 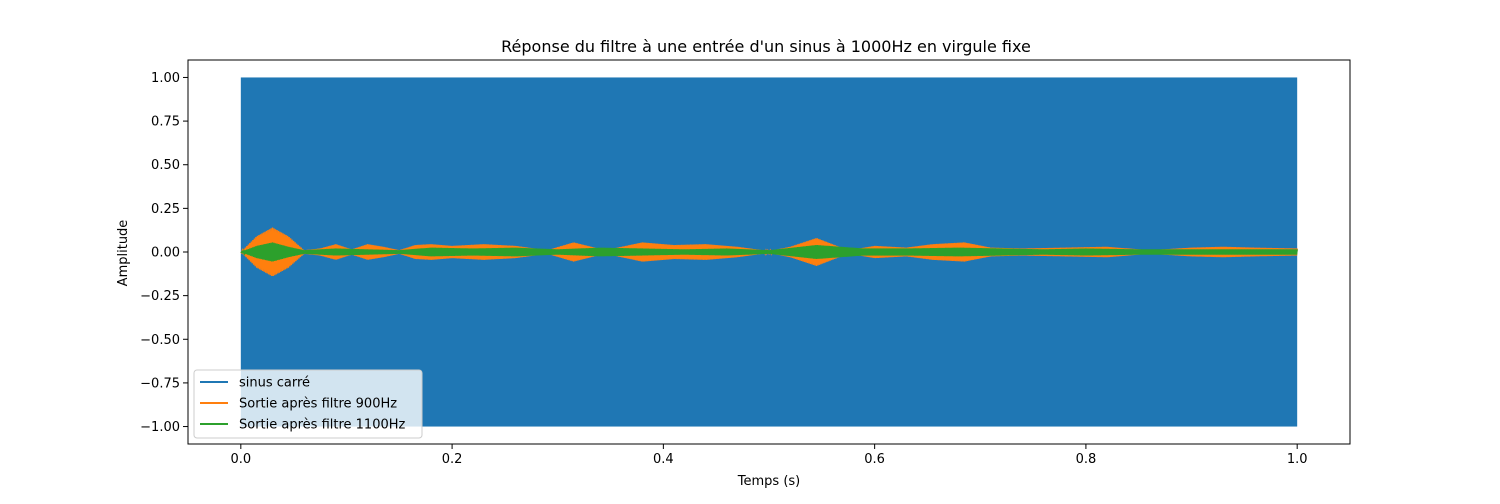 I want to click on y-tick-label: 1.00, so click(x=165, y=78).